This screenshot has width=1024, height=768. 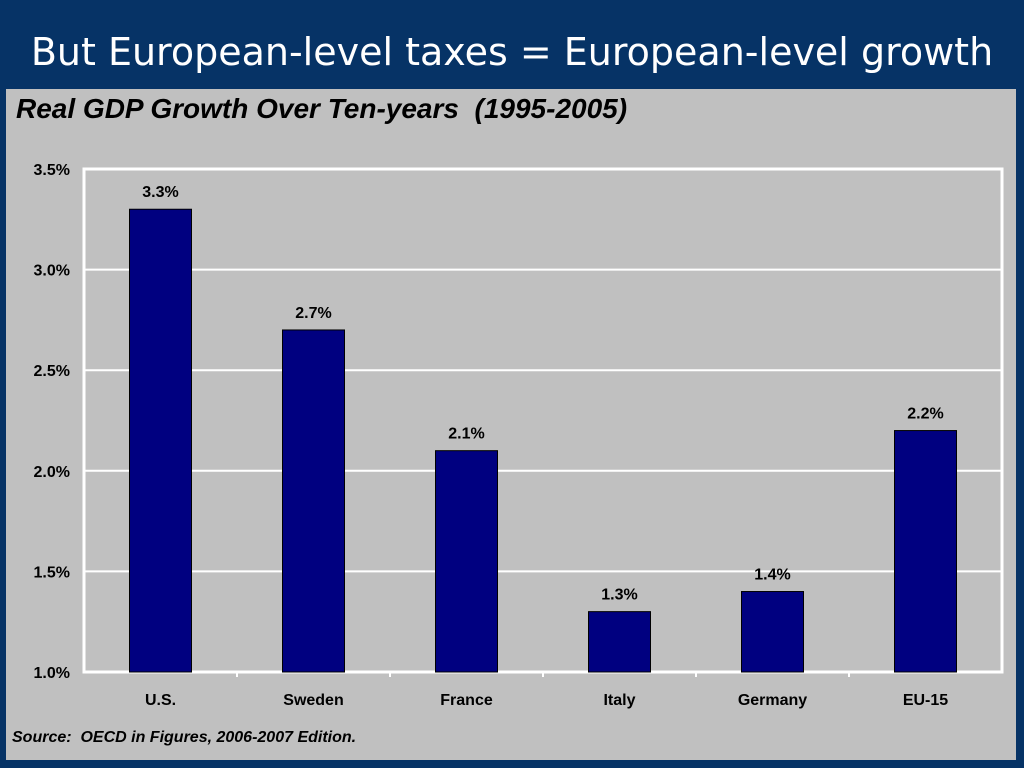 What do you see at coordinates (619, 642) in the screenshot?
I see `bar-italy` at bounding box center [619, 642].